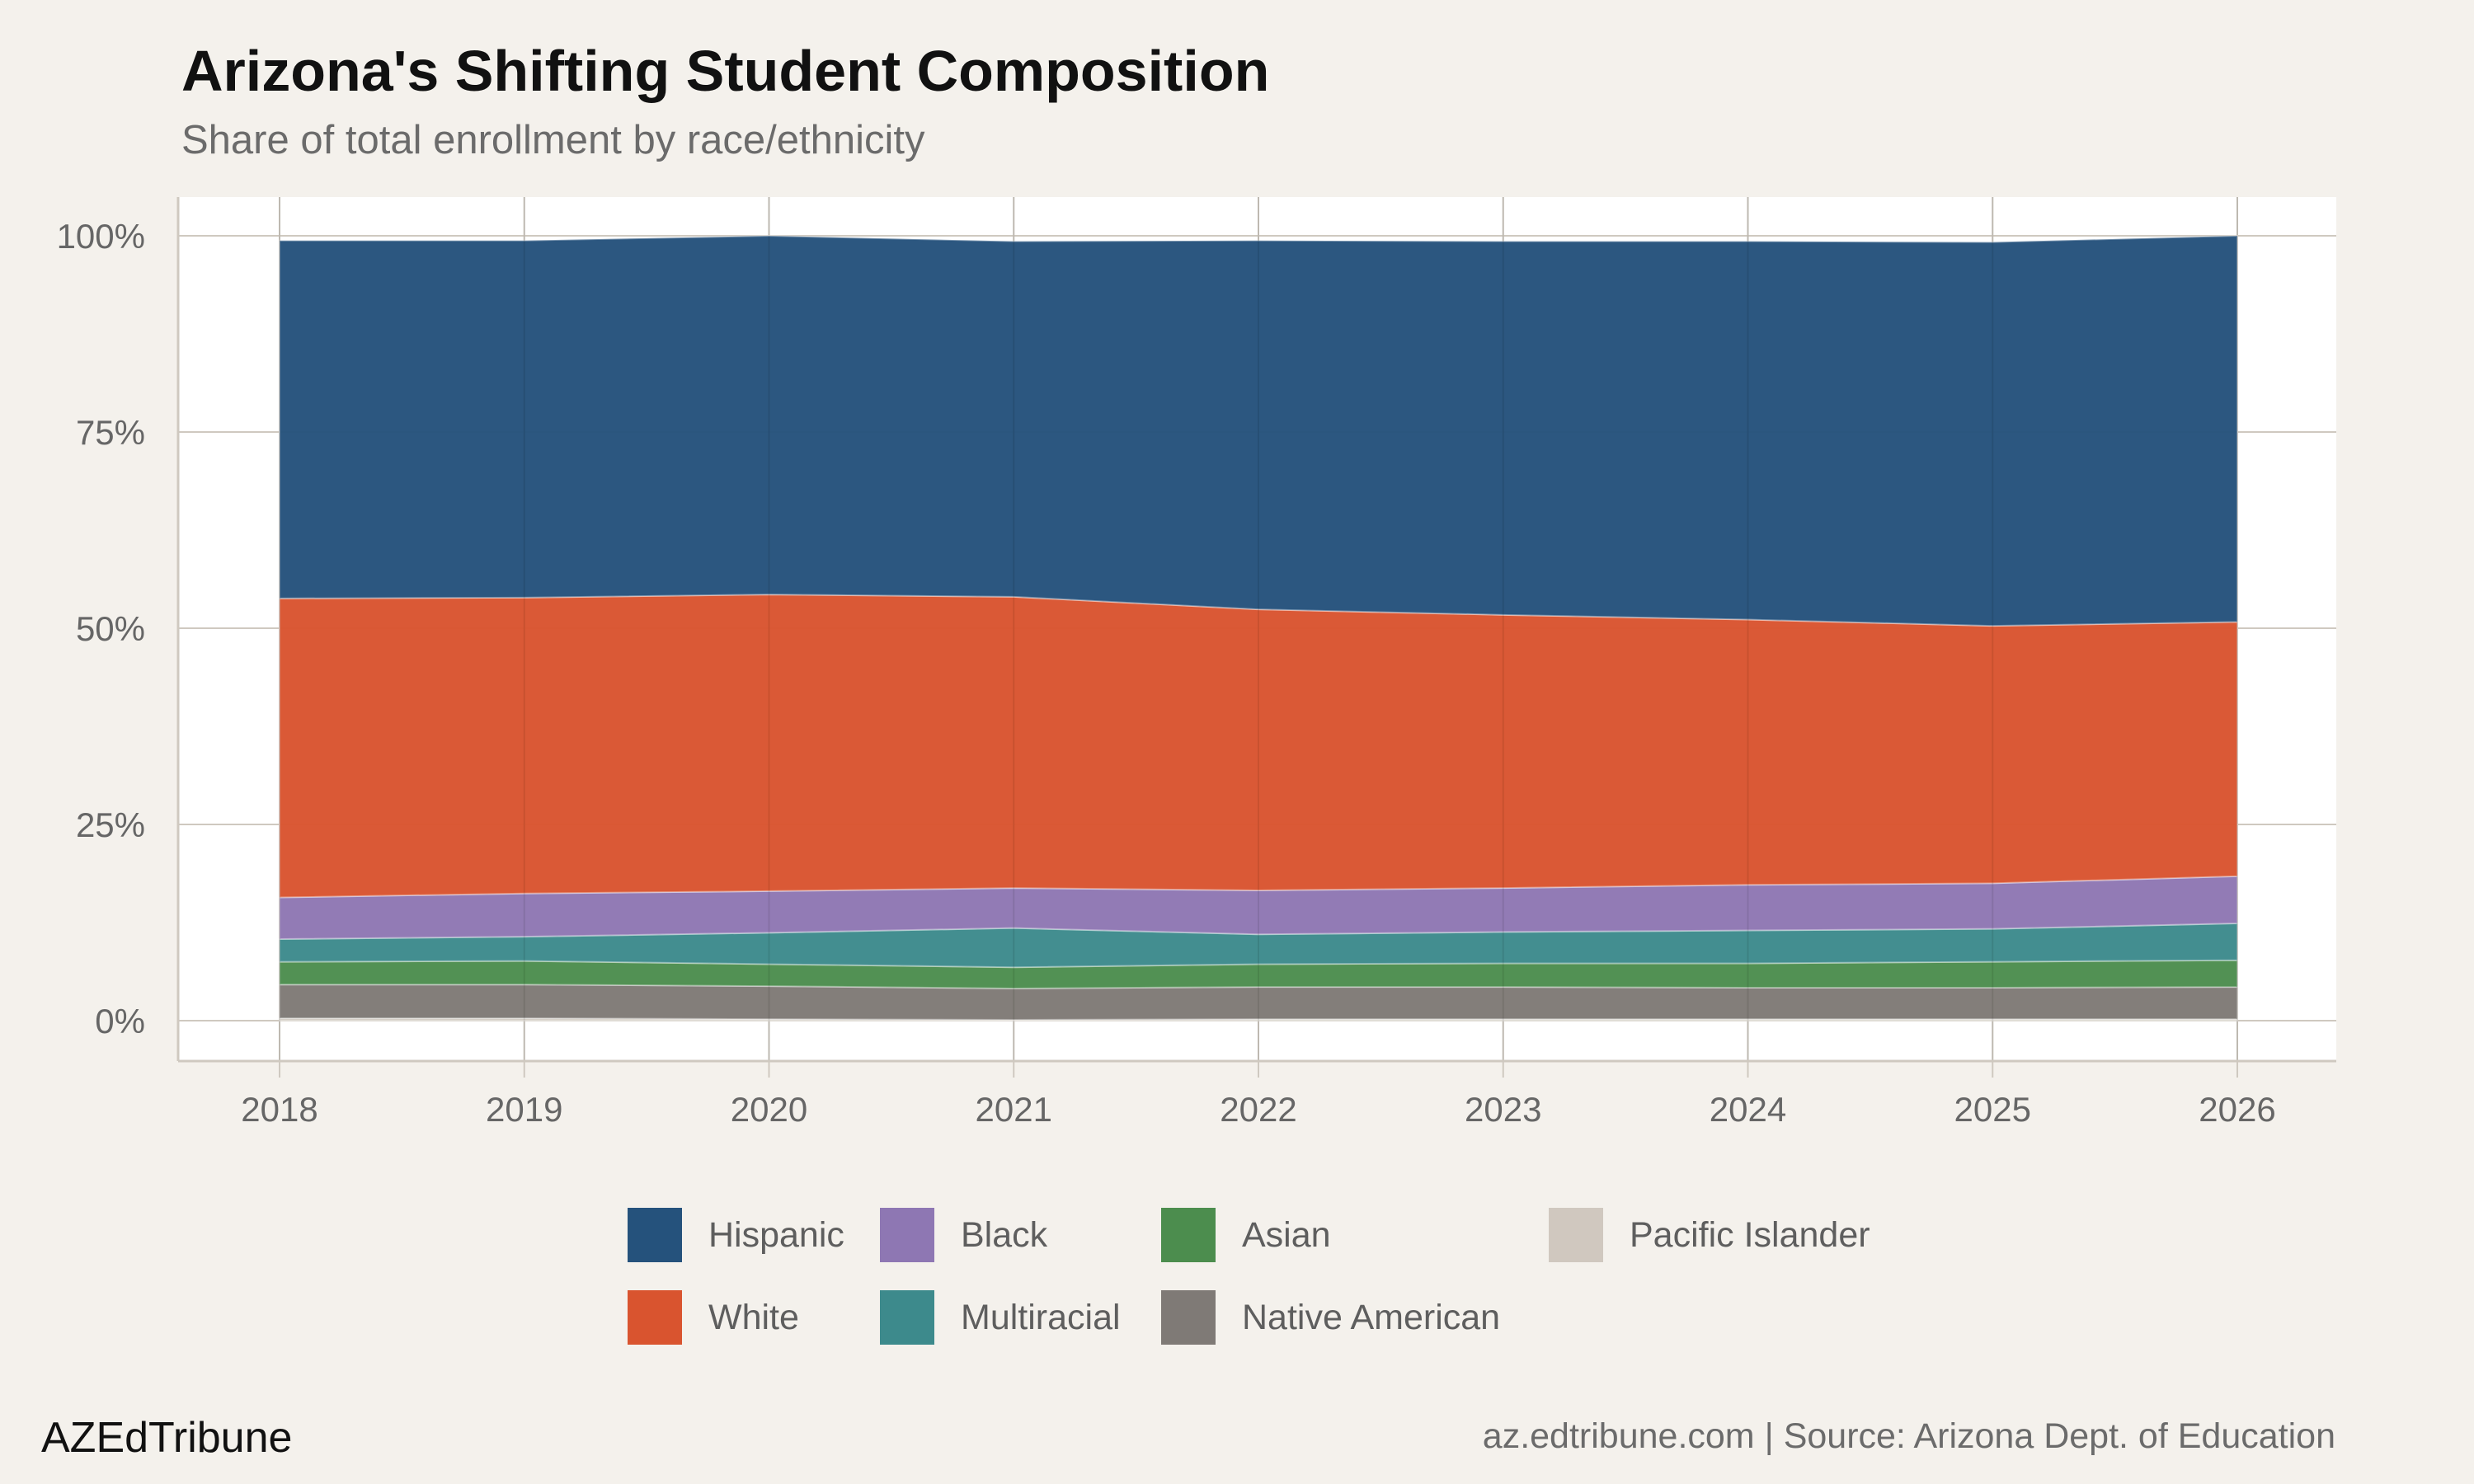 This screenshot has width=2474, height=1484. Describe the element at coordinates (1992, 1109) in the screenshot. I see `x-tick-label: 2025` at that location.